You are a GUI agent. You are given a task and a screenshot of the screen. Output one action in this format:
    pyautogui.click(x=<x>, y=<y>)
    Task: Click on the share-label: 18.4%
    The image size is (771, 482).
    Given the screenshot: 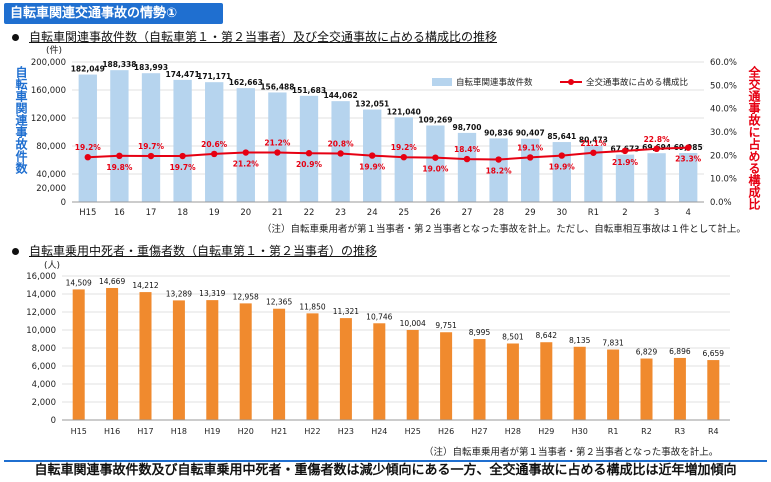 What is the action you would take?
    pyautogui.click(x=467, y=149)
    